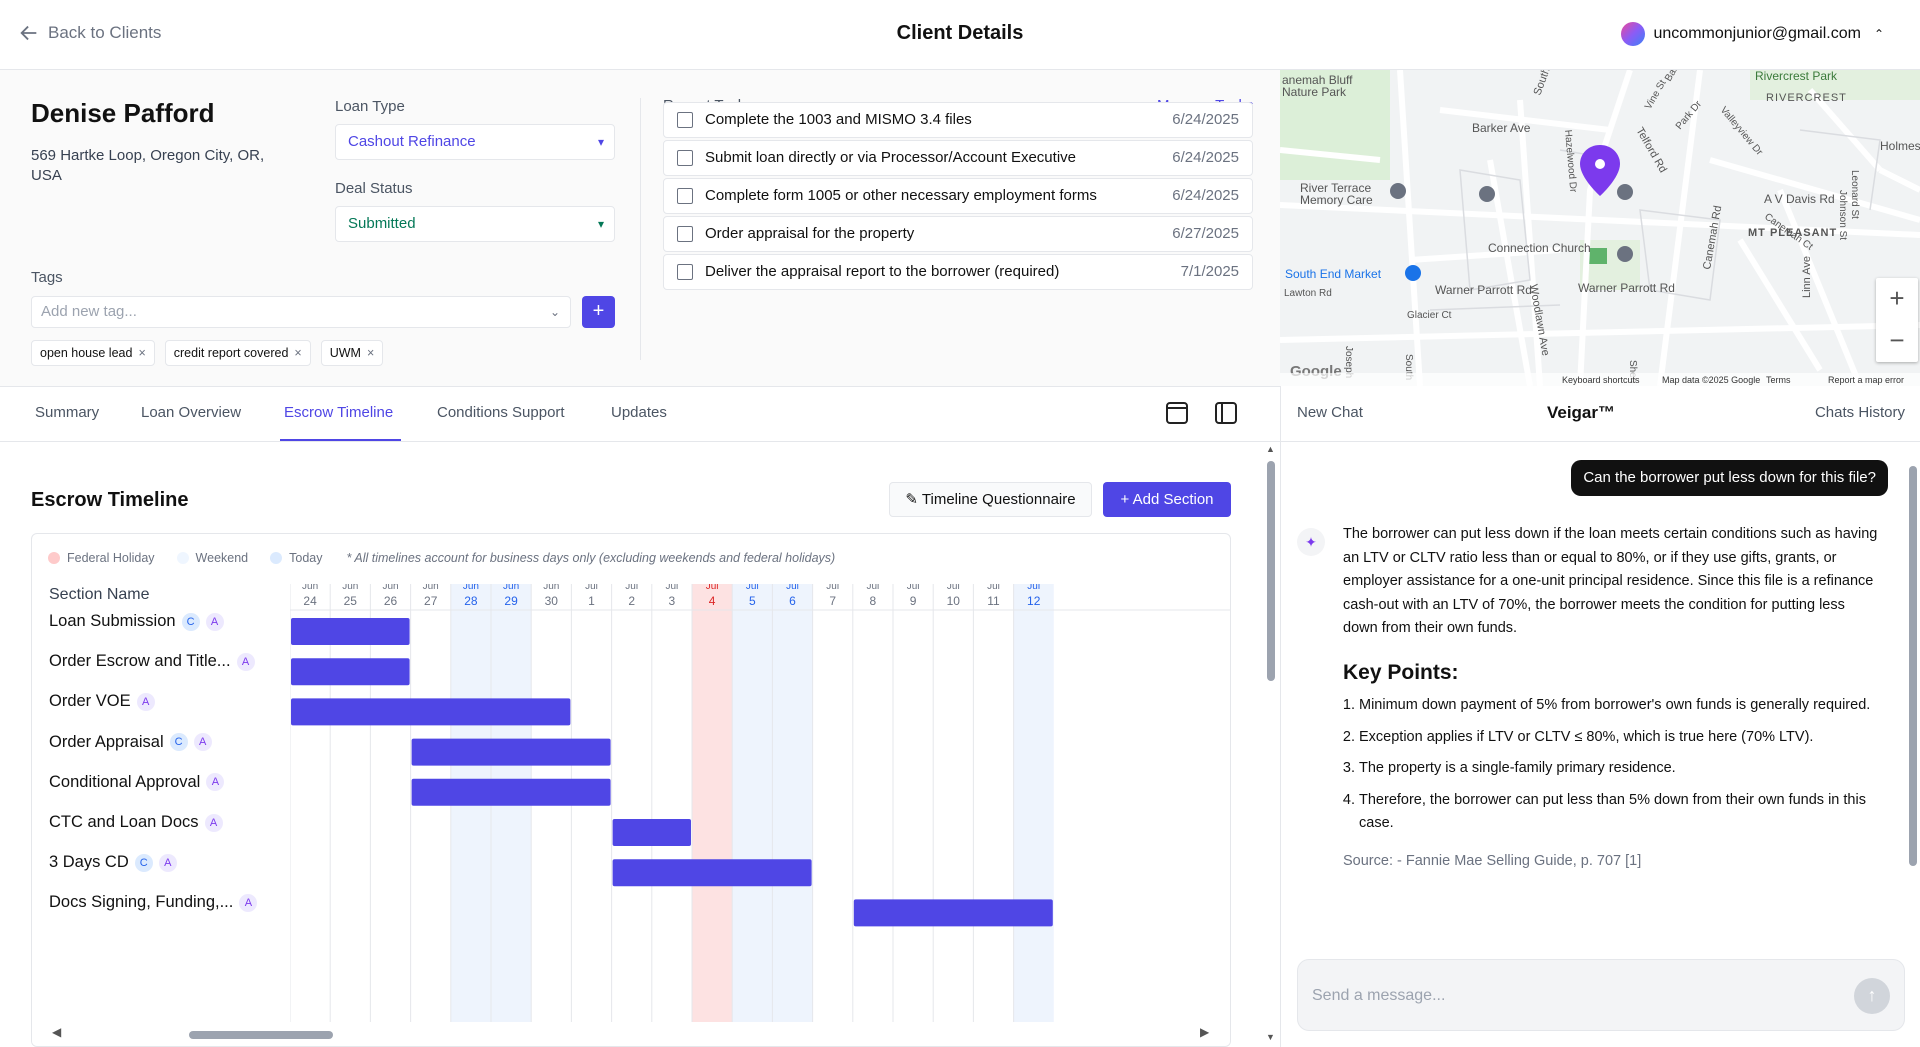 This screenshot has height=1047, width=1920. What do you see at coordinates (990, 499) in the screenshot?
I see `timeline-questionnaire-button: ✎ Timeline Questionnaire` at bounding box center [990, 499].